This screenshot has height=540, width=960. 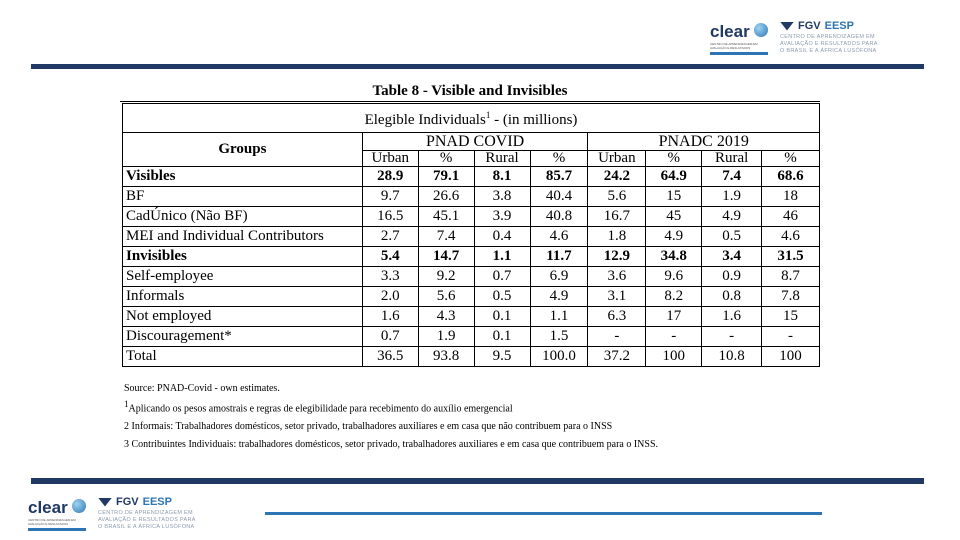 What do you see at coordinates (732, 316) in the screenshot?
I see `table-cell: 1.6` at bounding box center [732, 316].